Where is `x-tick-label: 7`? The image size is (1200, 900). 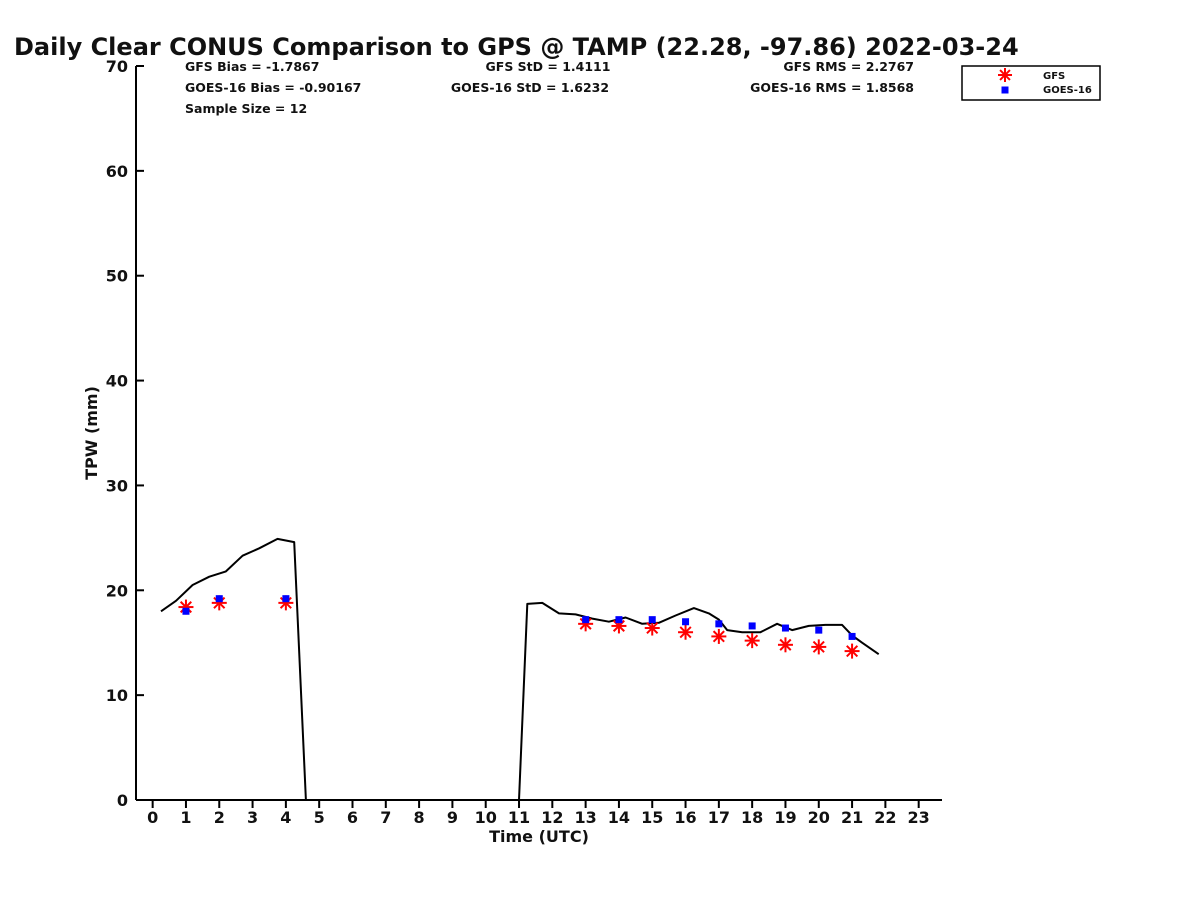 x-tick-label: 7 is located at coordinates (385, 817).